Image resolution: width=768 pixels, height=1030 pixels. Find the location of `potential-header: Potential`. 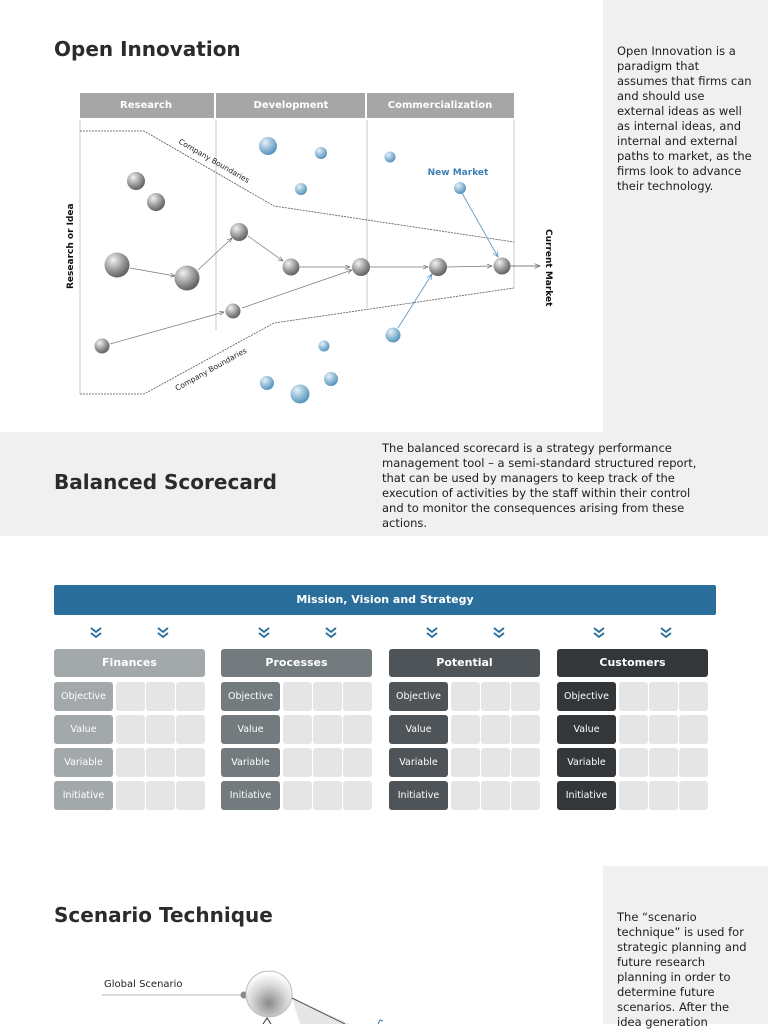

potential-header: Potential is located at coordinates (464, 663).